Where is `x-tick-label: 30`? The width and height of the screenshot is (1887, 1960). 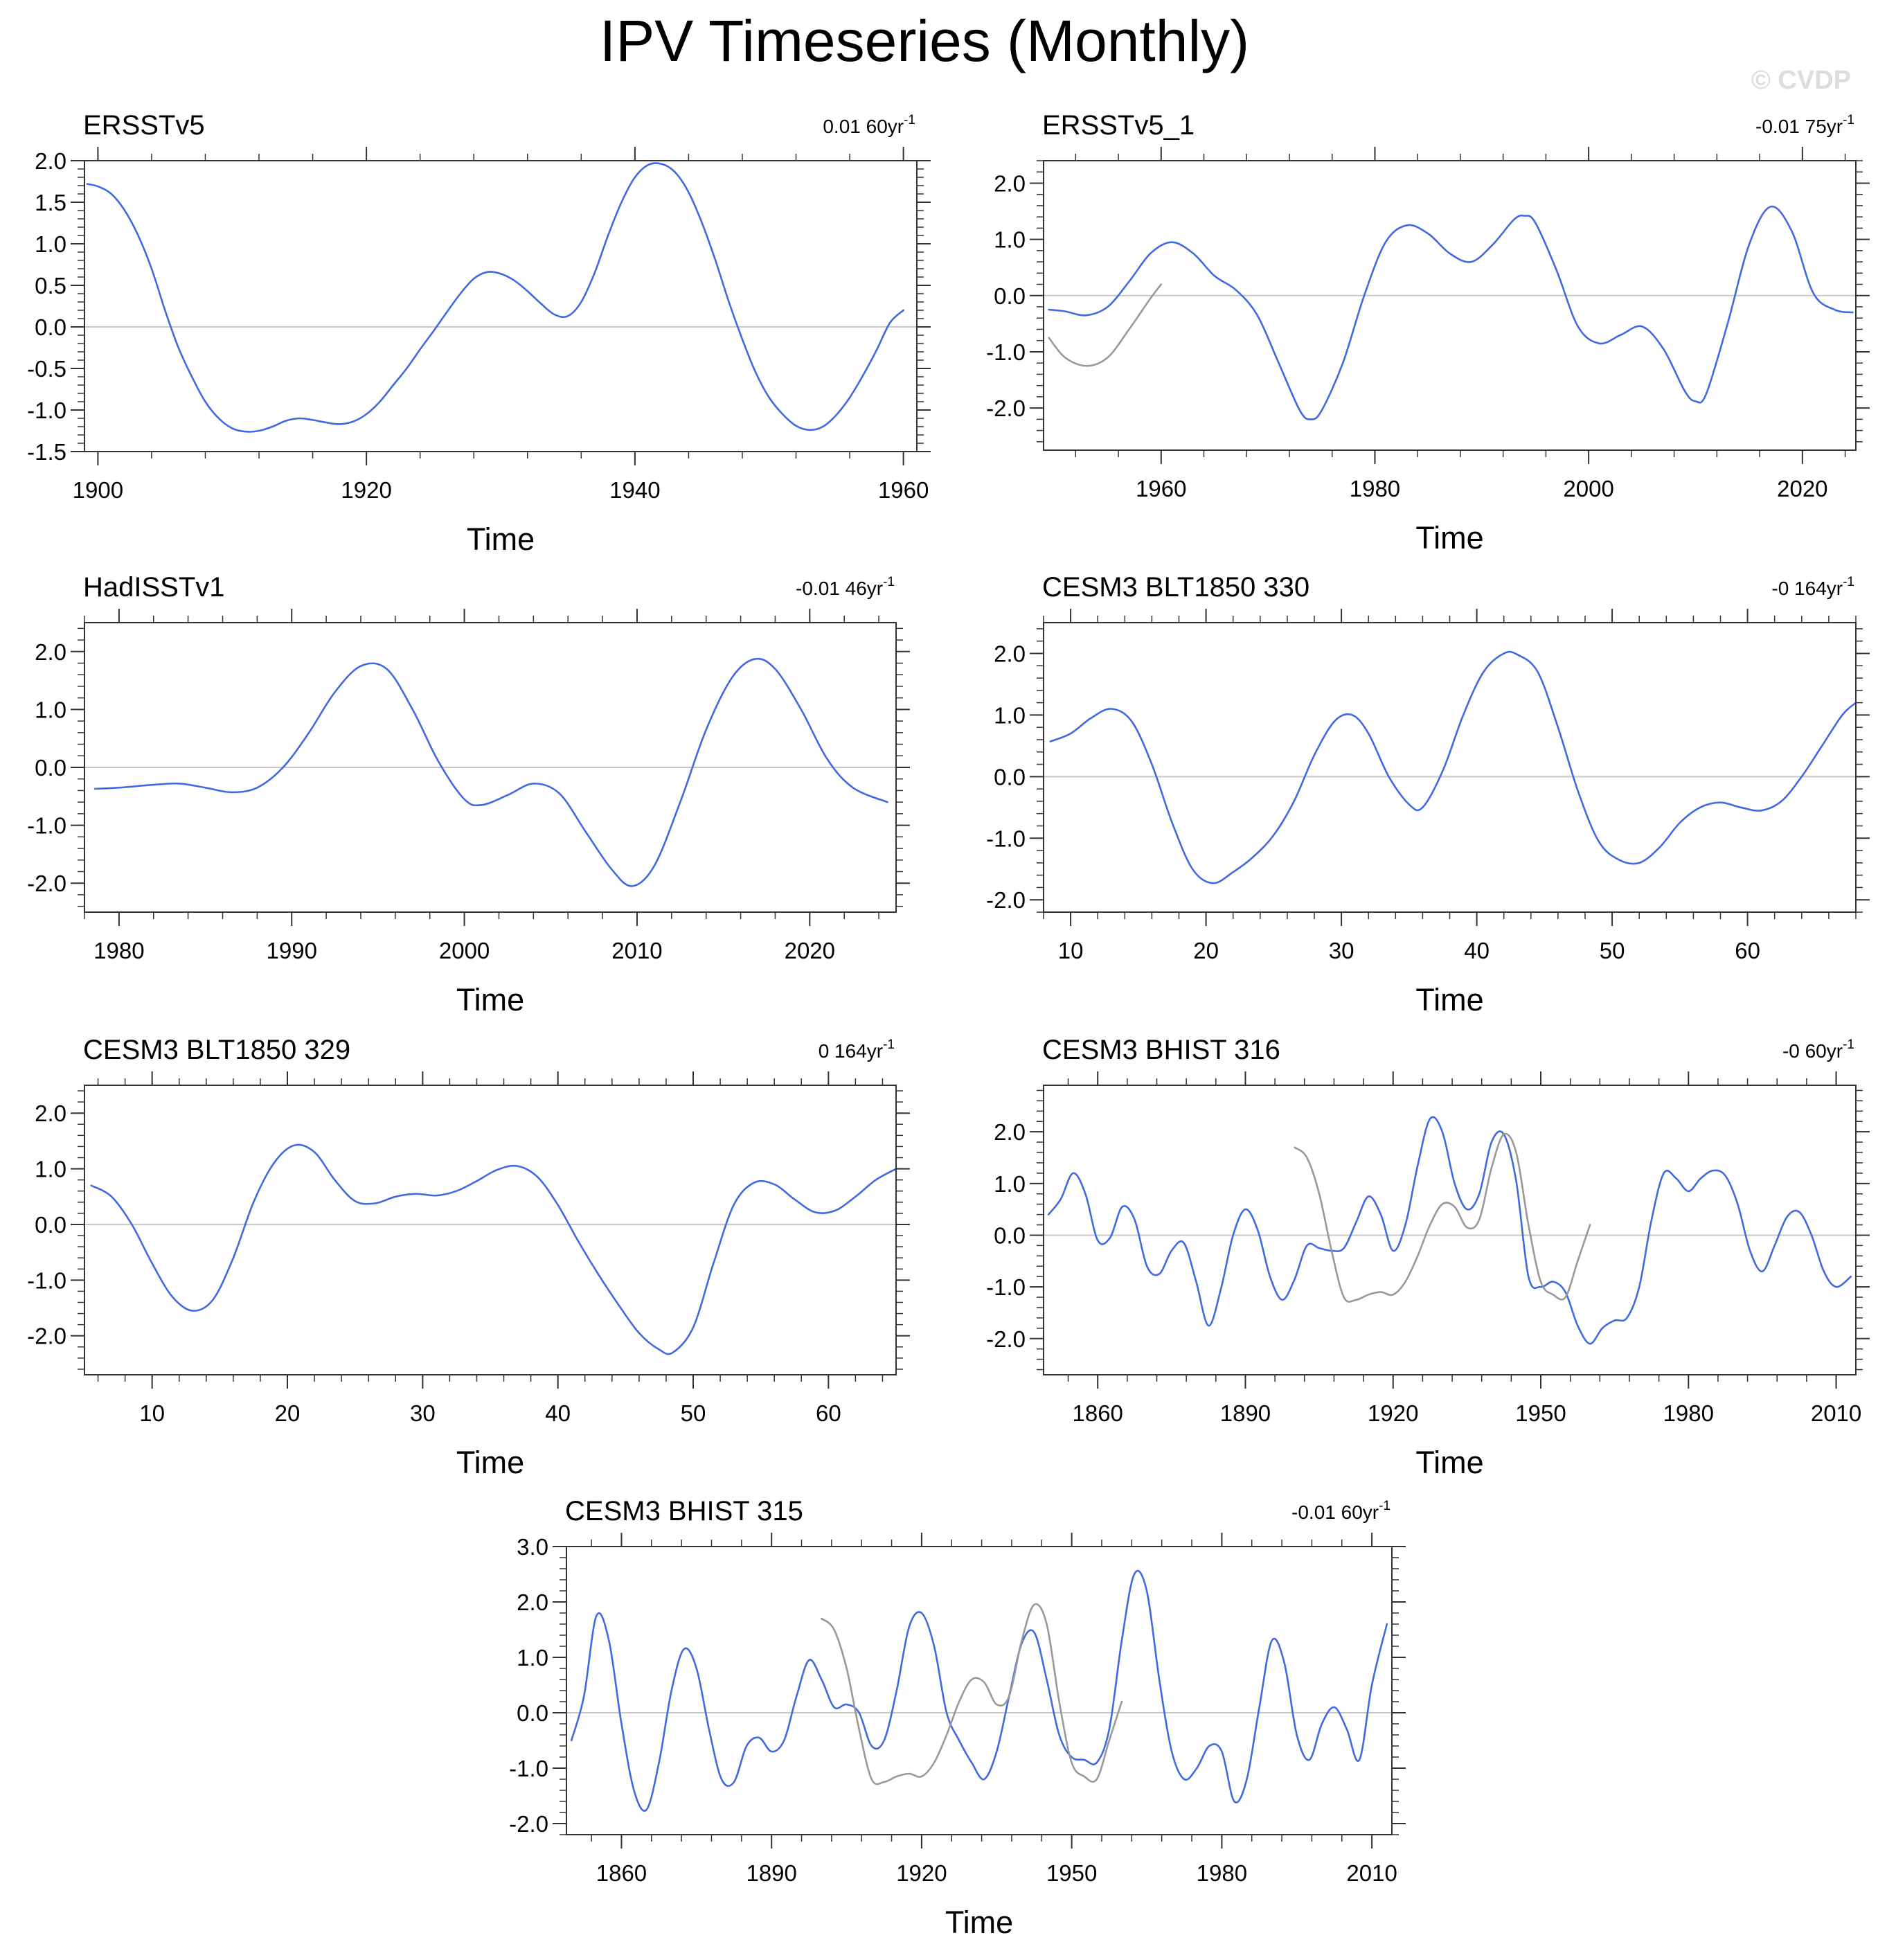 x-tick-label: 30 is located at coordinates (1341, 951).